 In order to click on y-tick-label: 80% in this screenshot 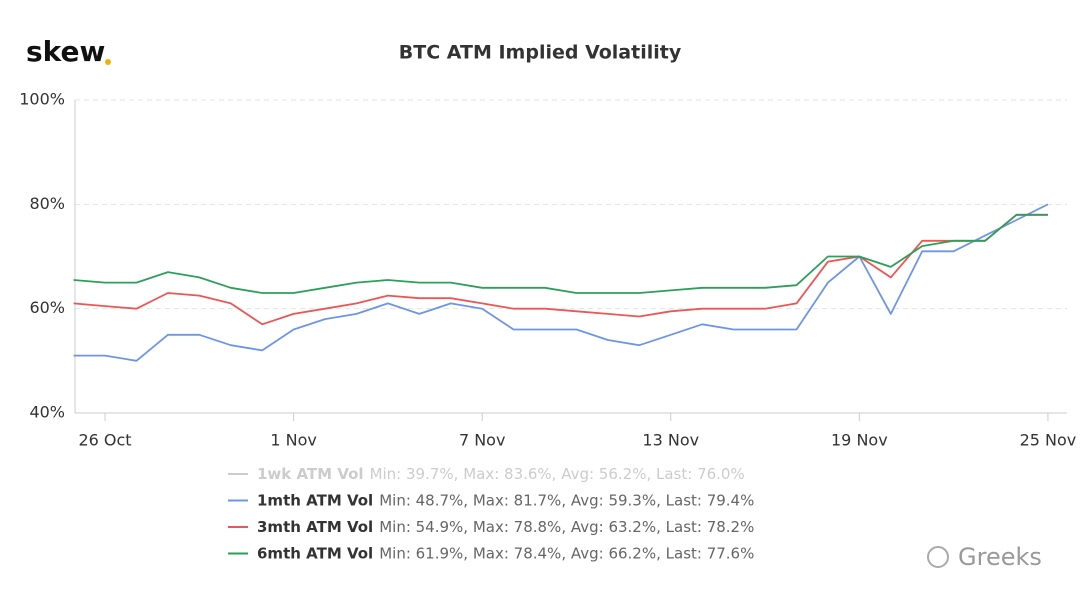, I will do `click(47, 203)`.